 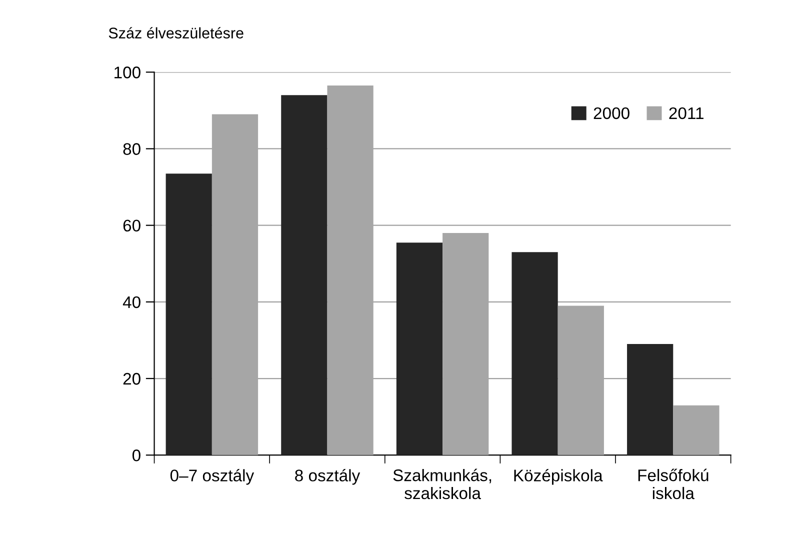 What do you see at coordinates (442, 484) in the screenshot?
I see `x-tick-label: Szakmunkás, szakiskola` at bounding box center [442, 484].